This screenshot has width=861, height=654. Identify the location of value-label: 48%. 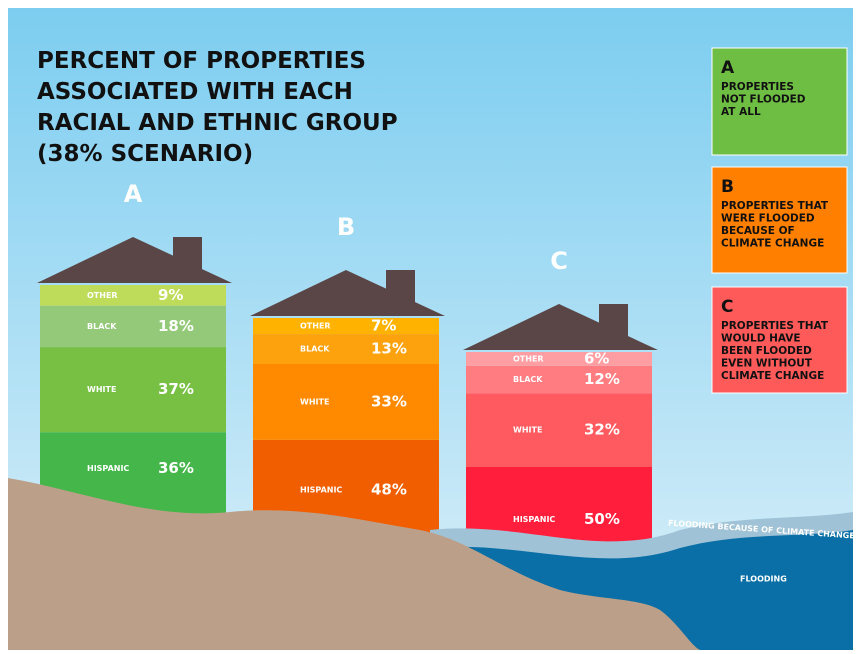
(389, 490).